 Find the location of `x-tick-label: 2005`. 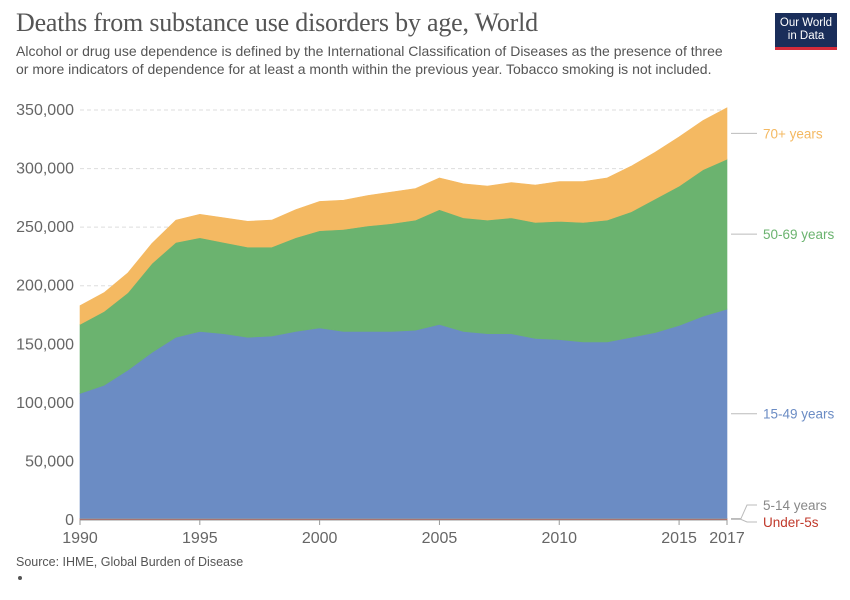

x-tick-label: 2005 is located at coordinates (440, 538).